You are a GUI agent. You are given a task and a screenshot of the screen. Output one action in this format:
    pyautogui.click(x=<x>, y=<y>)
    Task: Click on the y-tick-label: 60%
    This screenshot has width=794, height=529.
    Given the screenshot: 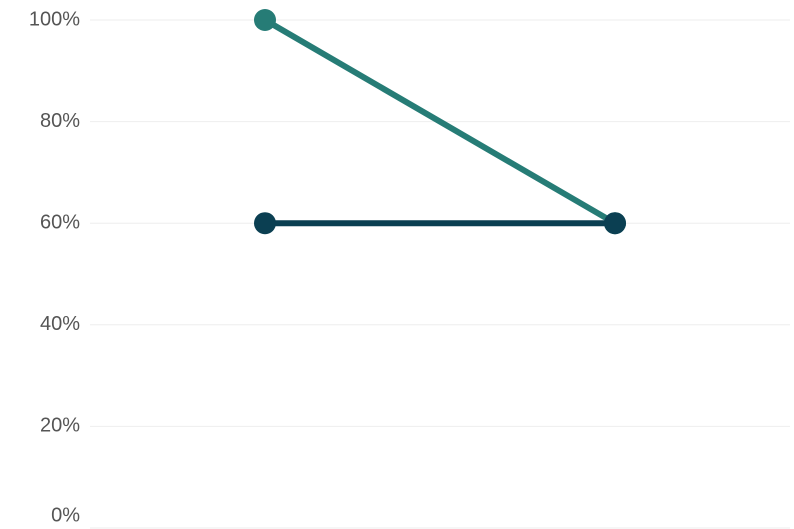 What is the action you would take?
    pyautogui.click(x=60, y=222)
    